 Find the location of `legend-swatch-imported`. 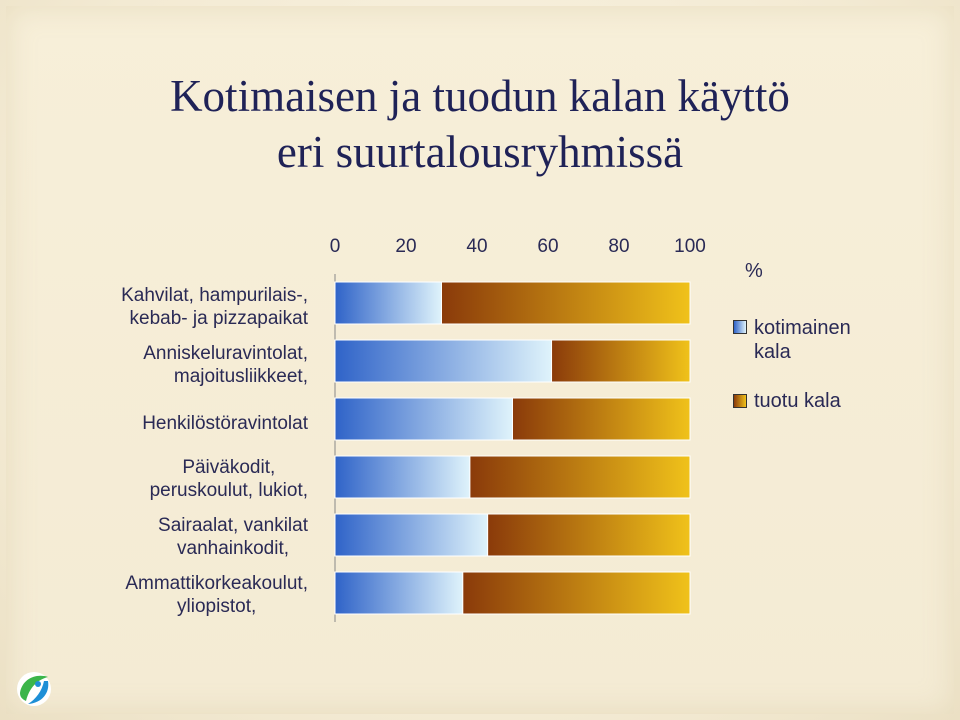

legend-swatch-imported is located at coordinates (740, 401).